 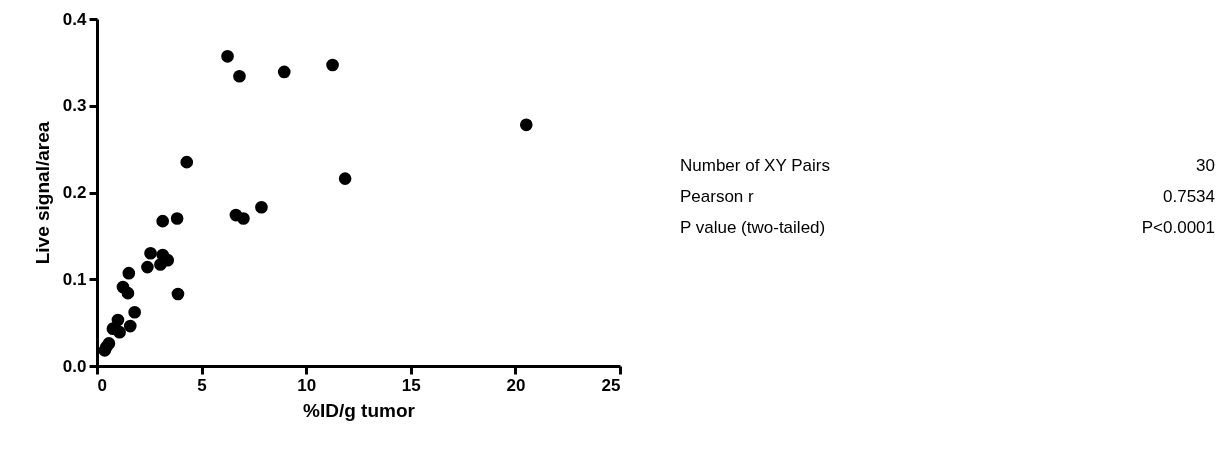 What do you see at coordinates (307, 385) in the screenshot?
I see `x-tick-label: 10` at bounding box center [307, 385].